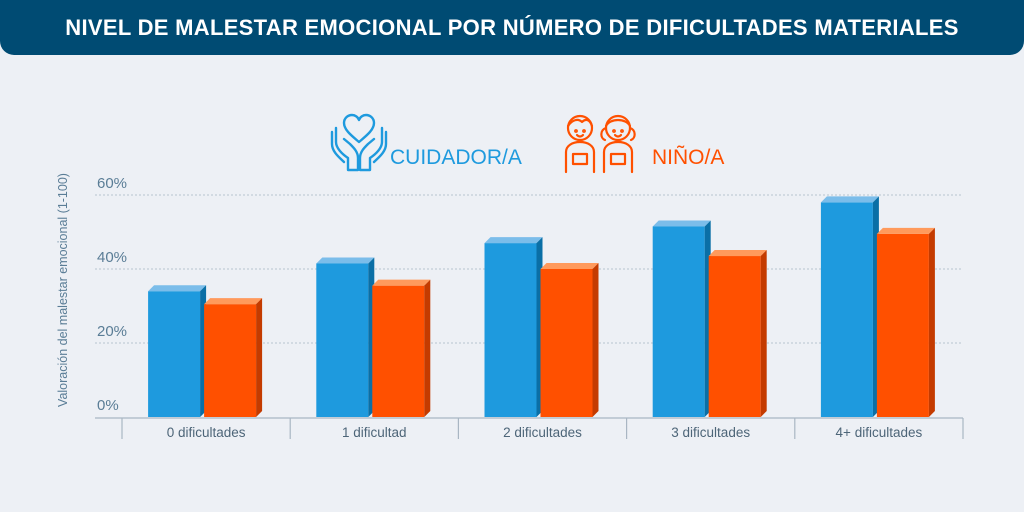  Describe the element at coordinates (435, 144) in the screenshot. I see `legend-item-caregiver: CUIDADOR/A` at that location.